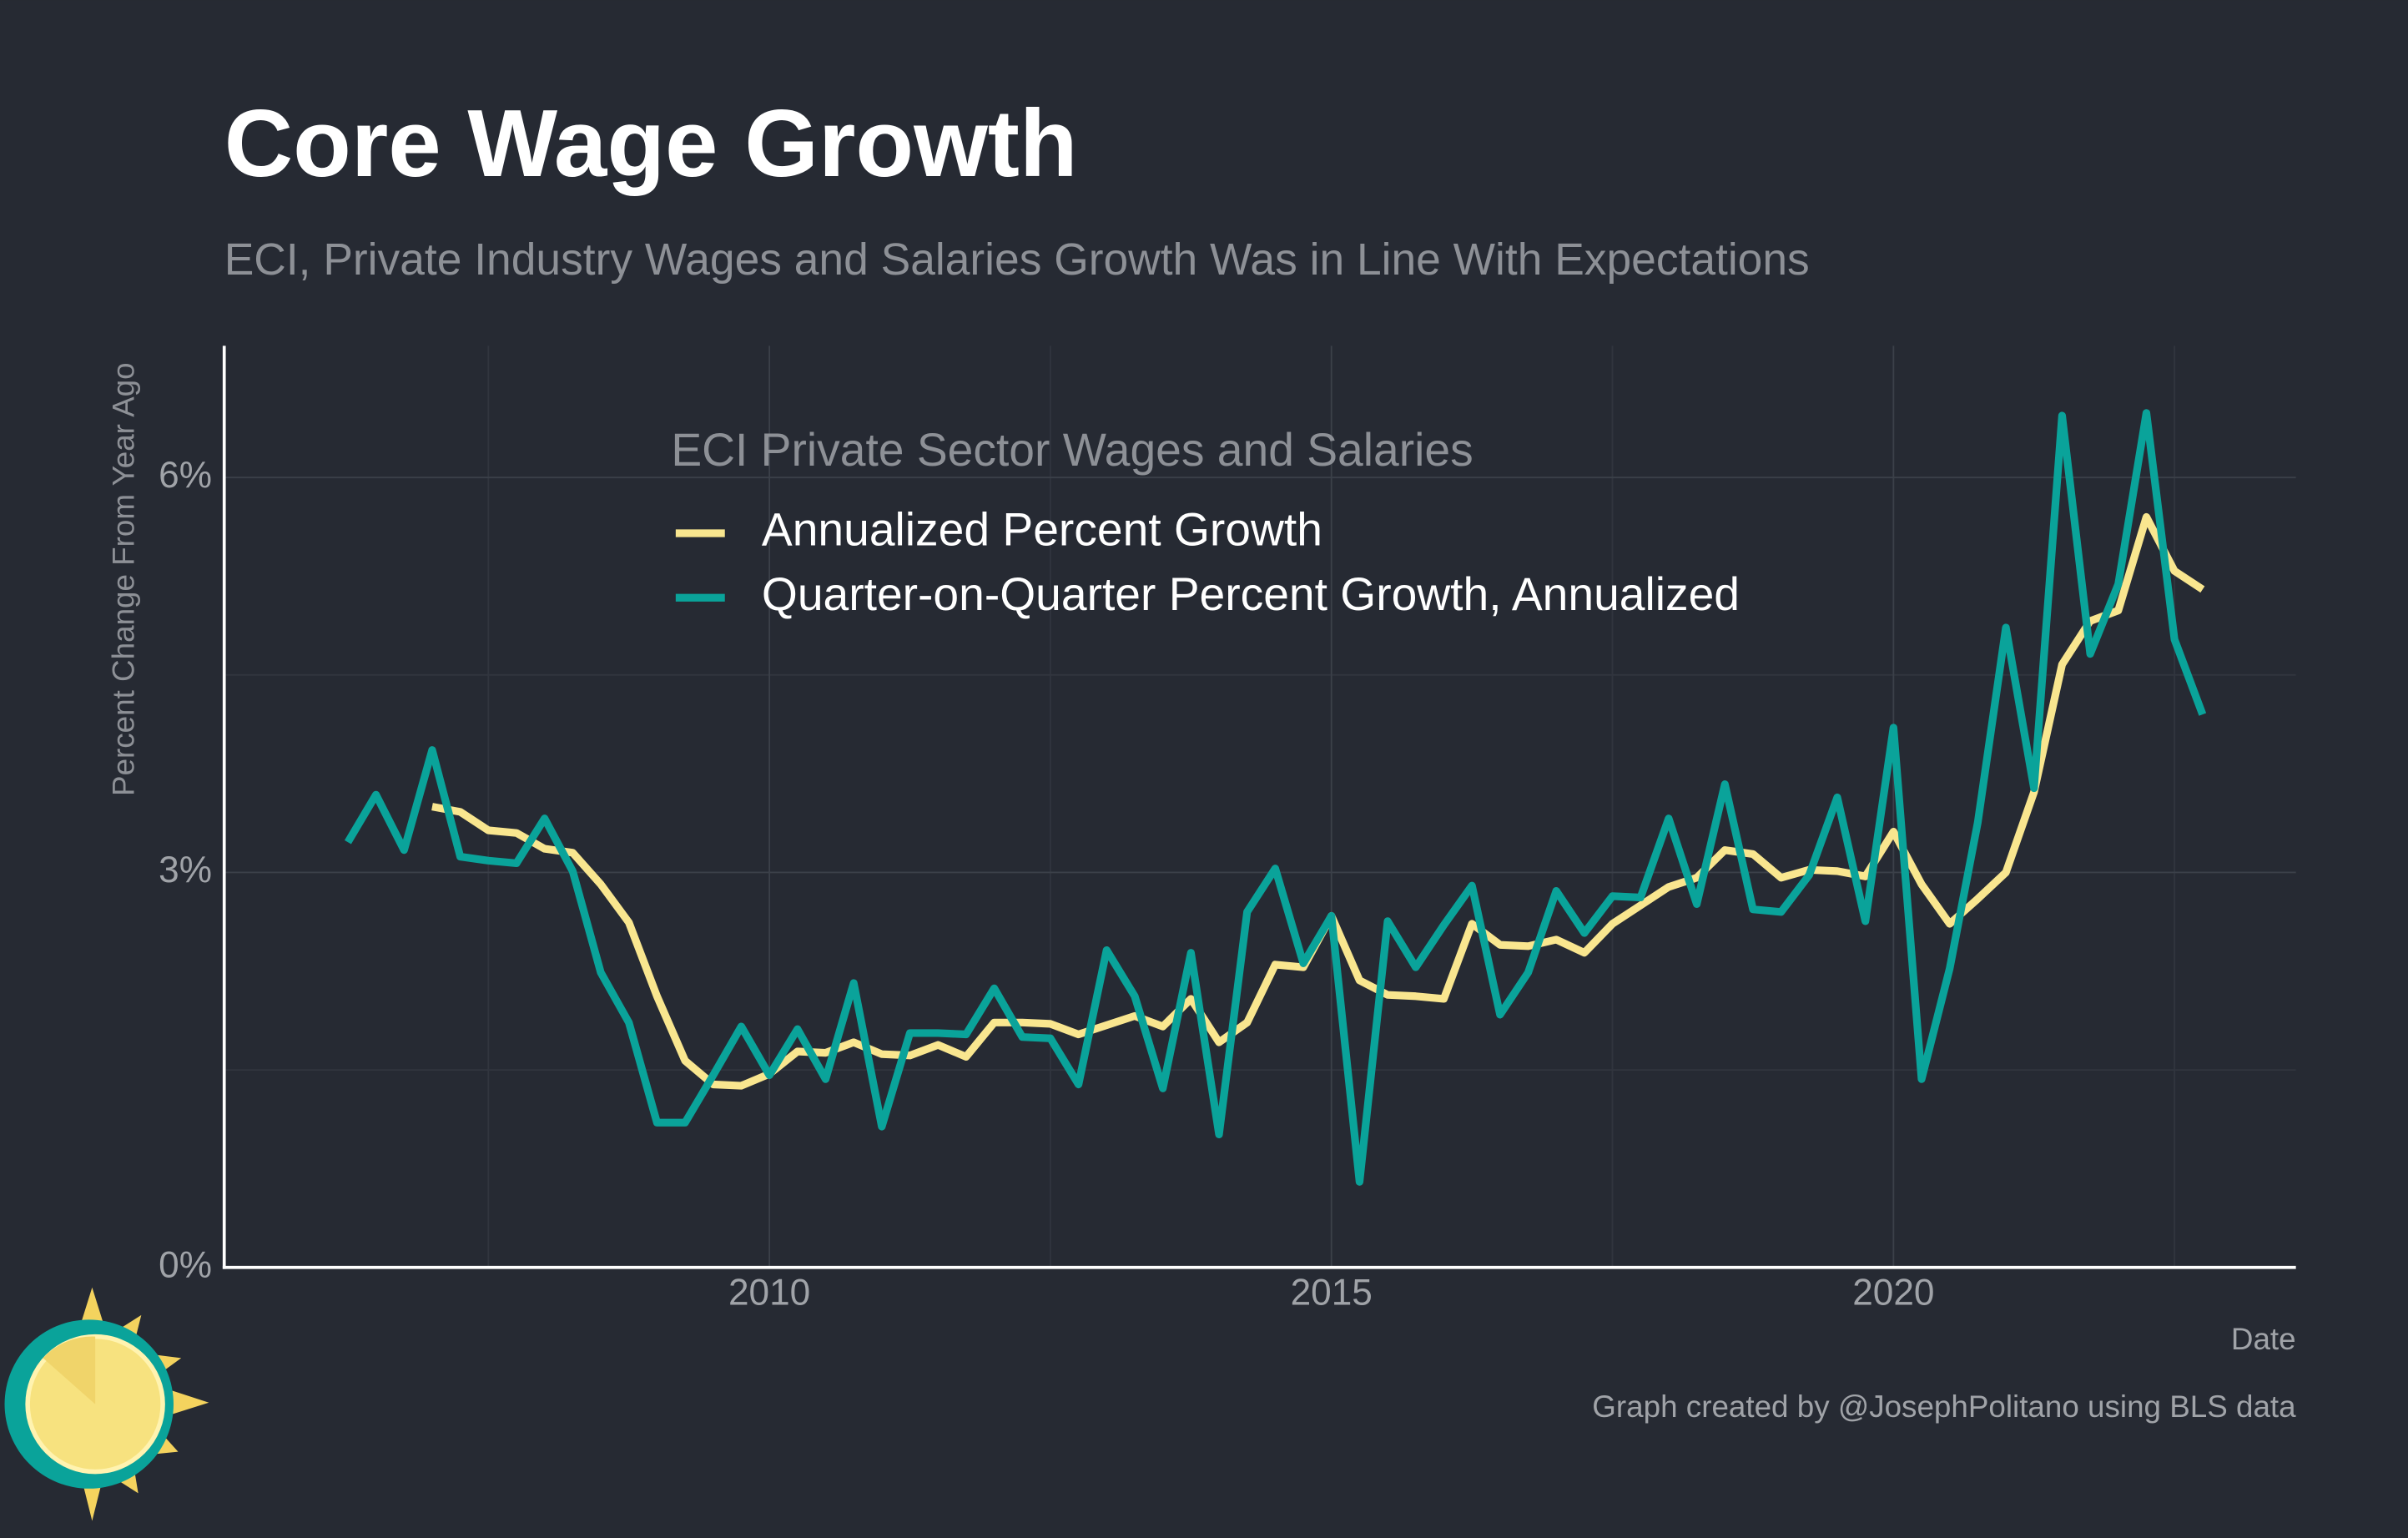 The width and height of the screenshot is (2408, 1538). What do you see at coordinates (769, 1293) in the screenshot?
I see `x-tick-label: 2010` at bounding box center [769, 1293].